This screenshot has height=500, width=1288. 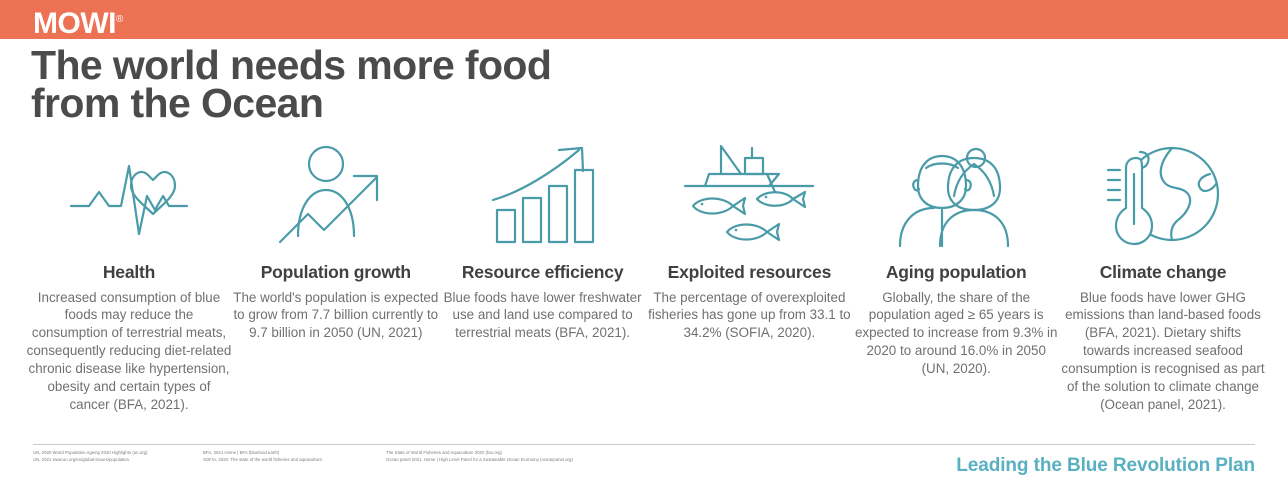 I want to click on person-growth-arrow-icon, so click(x=336, y=194).